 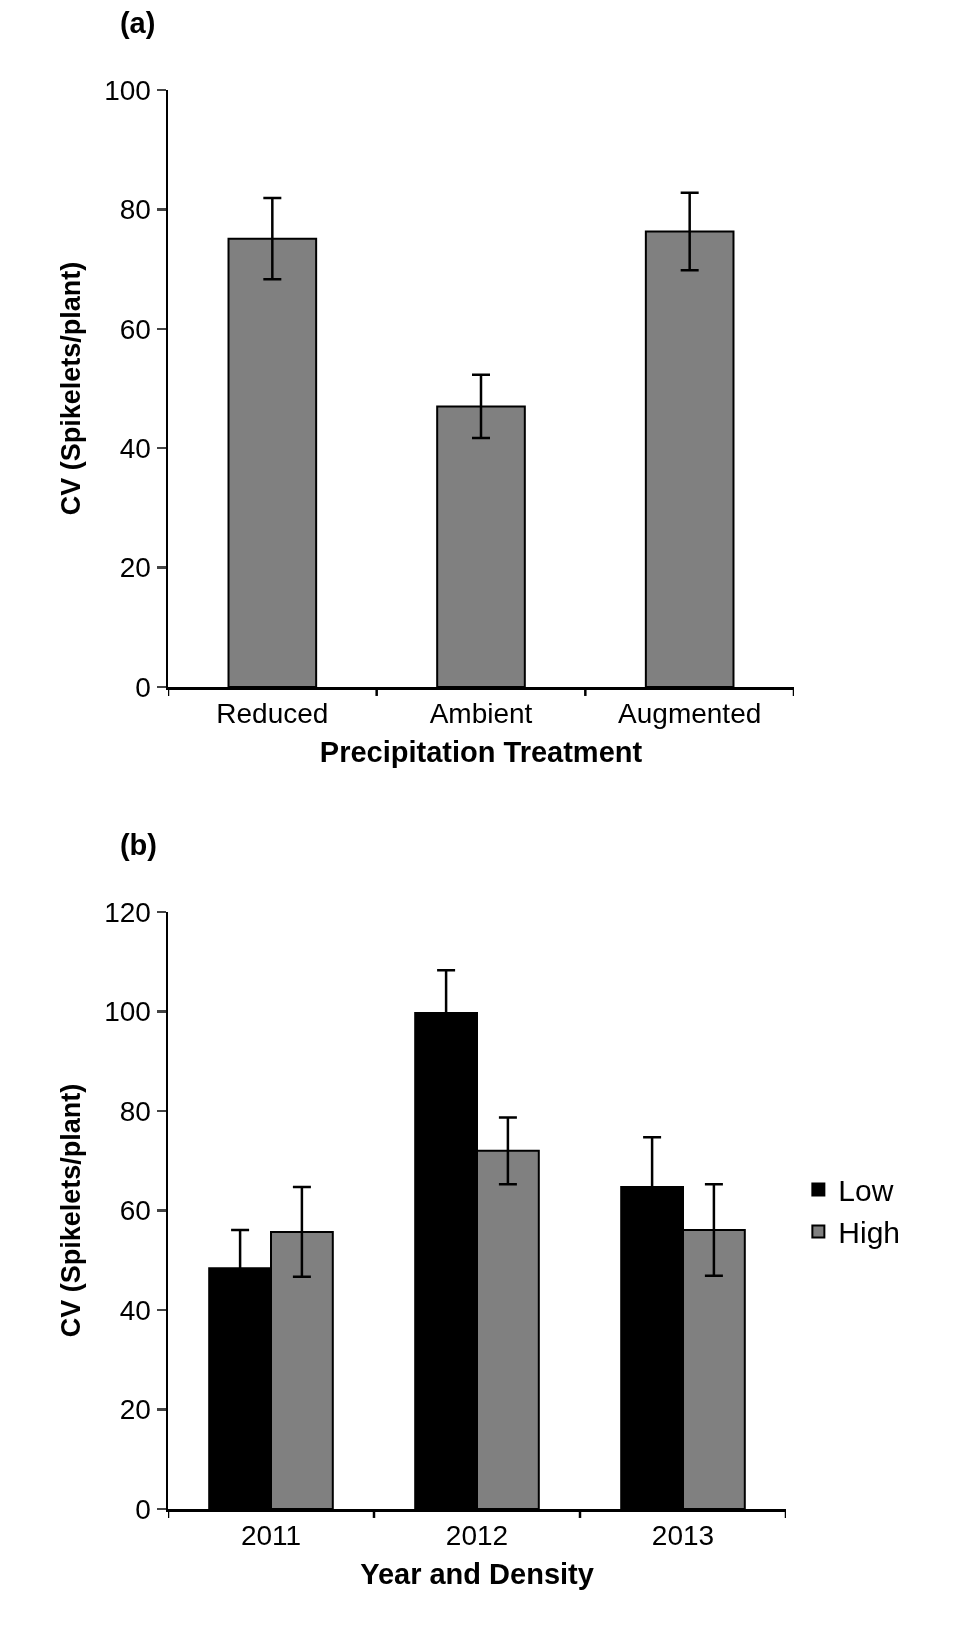 What do you see at coordinates (138, 844) in the screenshot?
I see `chart-title: (b)` at bounding box center [138, 844].